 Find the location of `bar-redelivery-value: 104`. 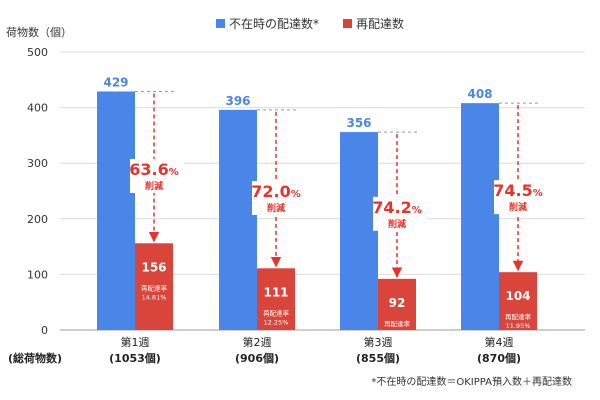

bar-redelivery-value: 104 is located at coordinates (517, 296).